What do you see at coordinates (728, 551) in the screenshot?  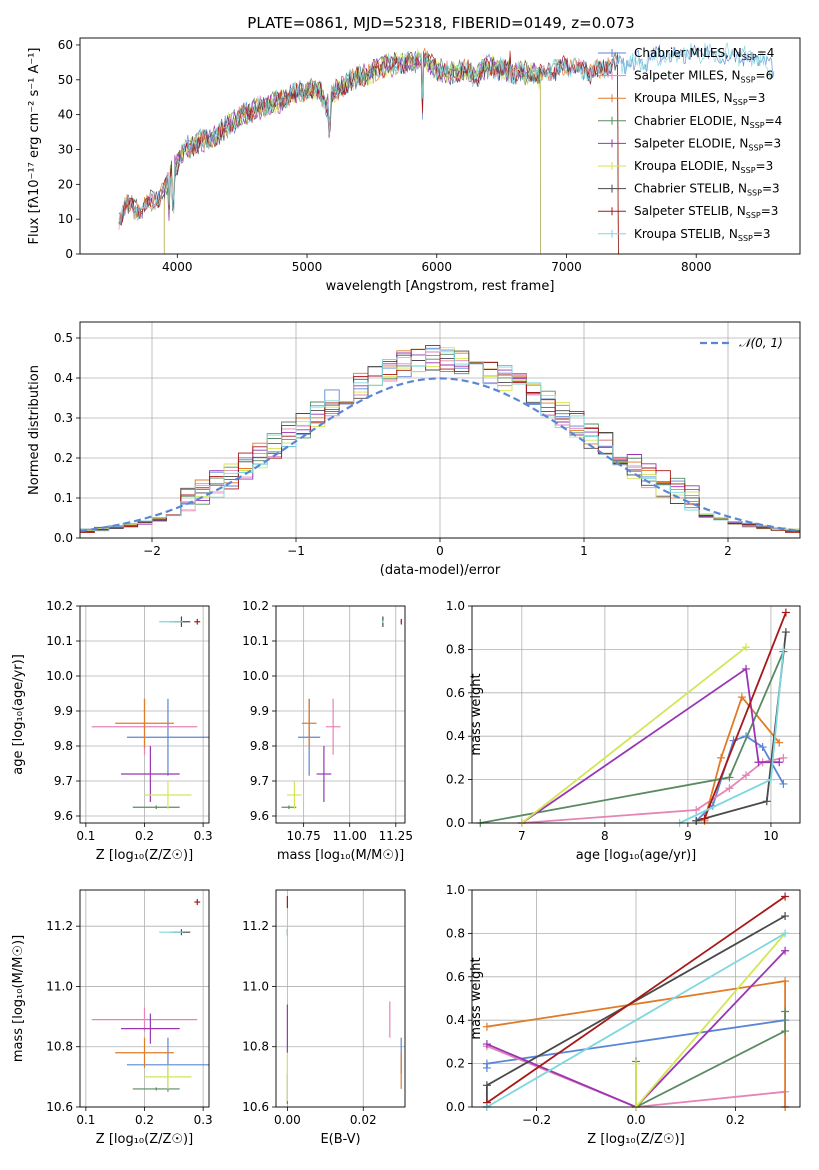 I see `x-tick-label: 2` at bounding box center [728, 551].